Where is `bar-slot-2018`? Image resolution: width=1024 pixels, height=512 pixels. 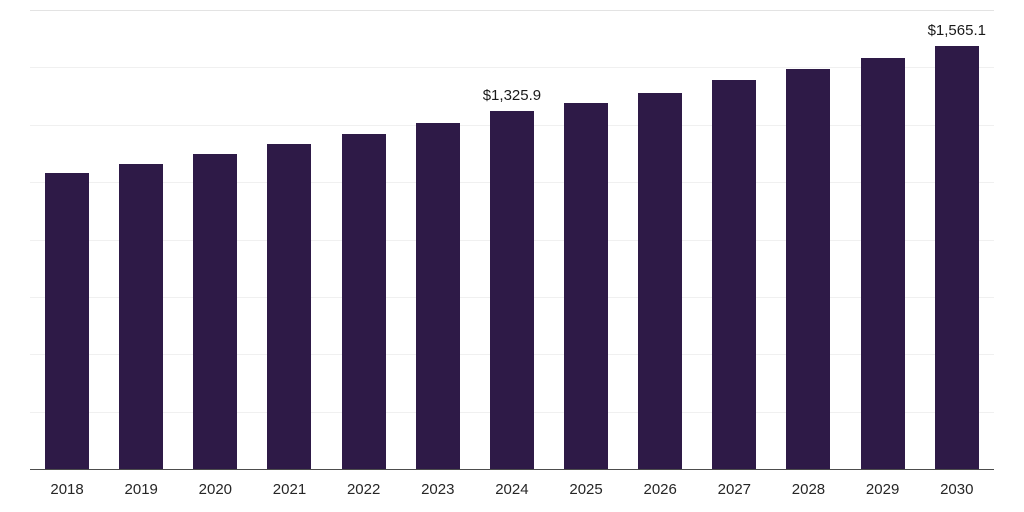
bar-slot-2018 is located at coordinates (67, 239).